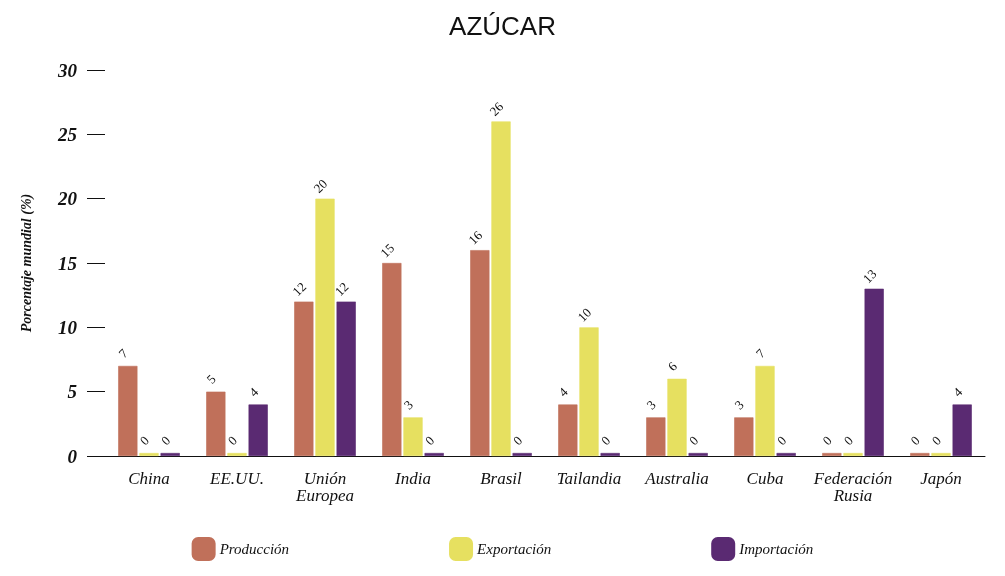 Image resolution: width=1005 pixels, height=576 pixels. I want to click on y-axis-title: Porcentaje mundial (%), so click(26, 263).